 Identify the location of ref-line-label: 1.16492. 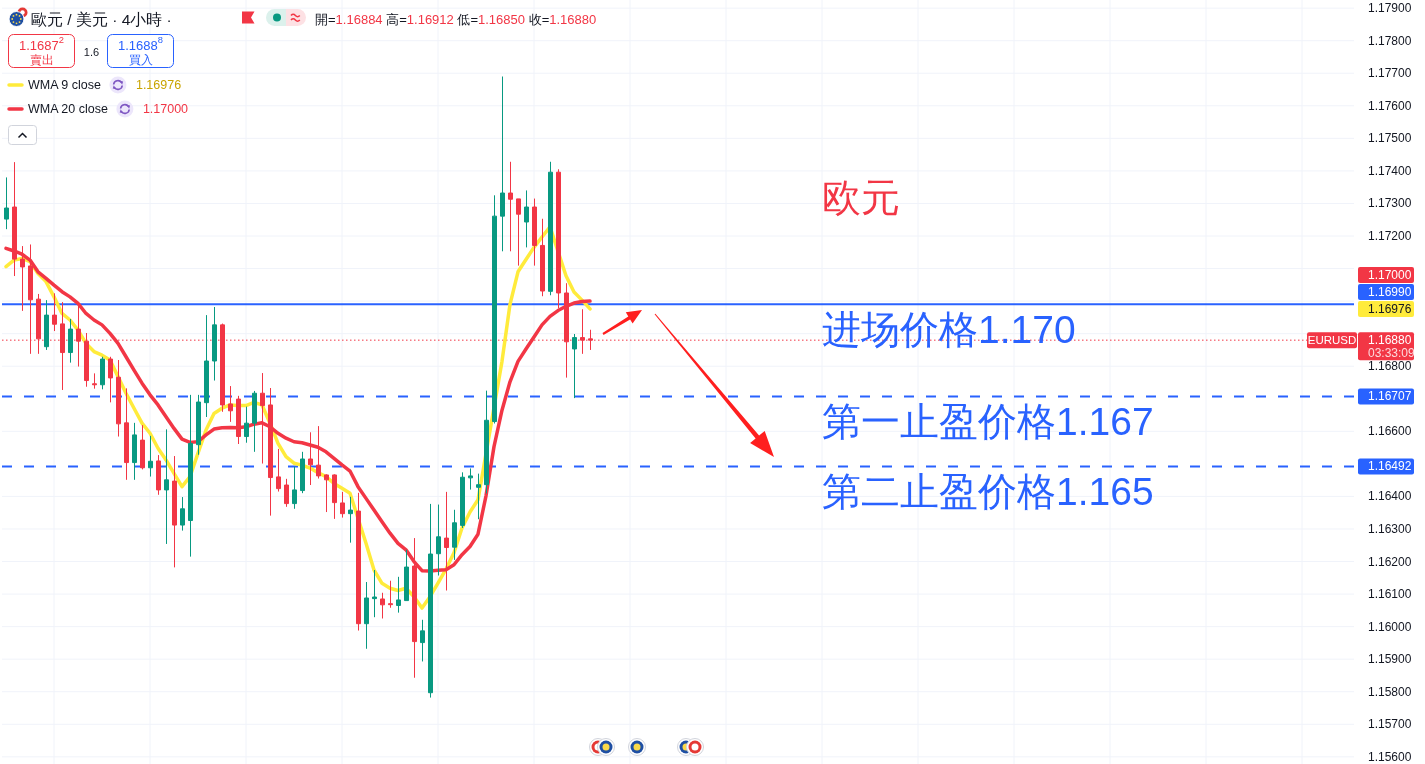
(1390, 466).